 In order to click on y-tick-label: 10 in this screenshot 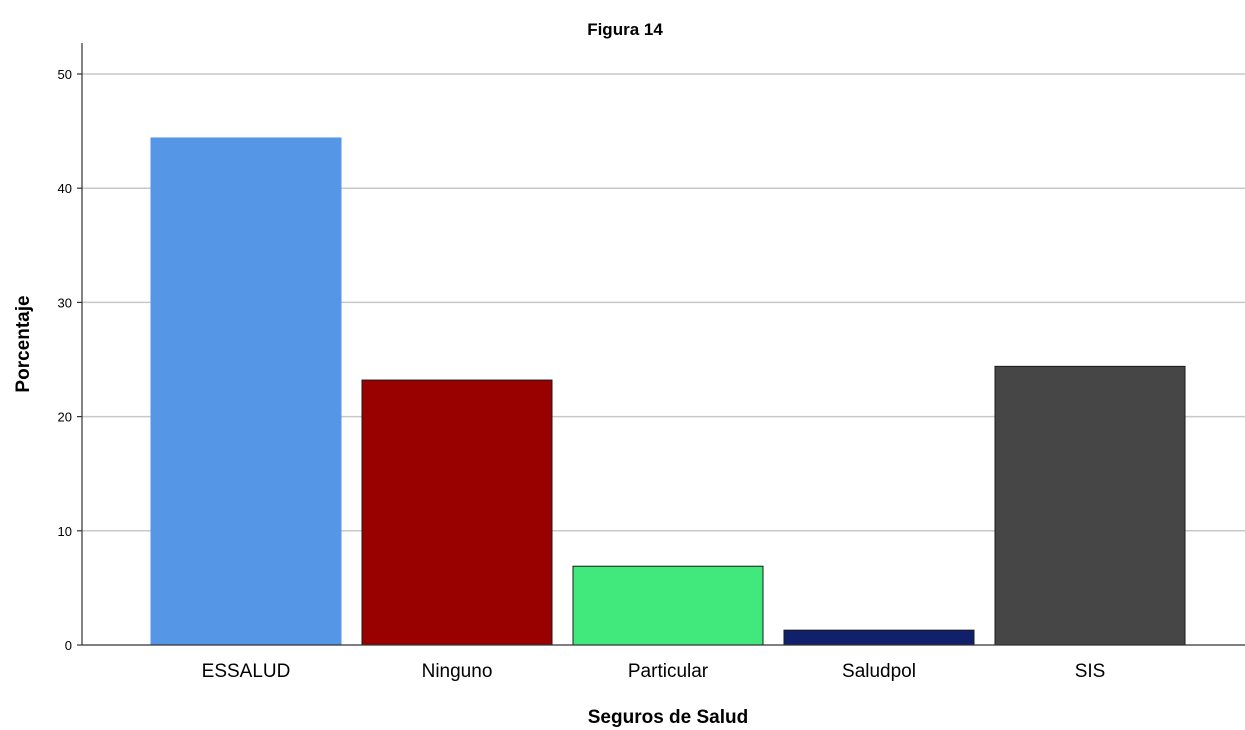, I will do `click(65, 531)`.